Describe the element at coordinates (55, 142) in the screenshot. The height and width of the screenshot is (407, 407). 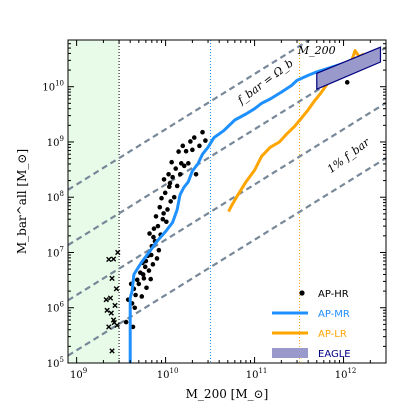
I see `y-tick-label-4: 10⁹` at that location.